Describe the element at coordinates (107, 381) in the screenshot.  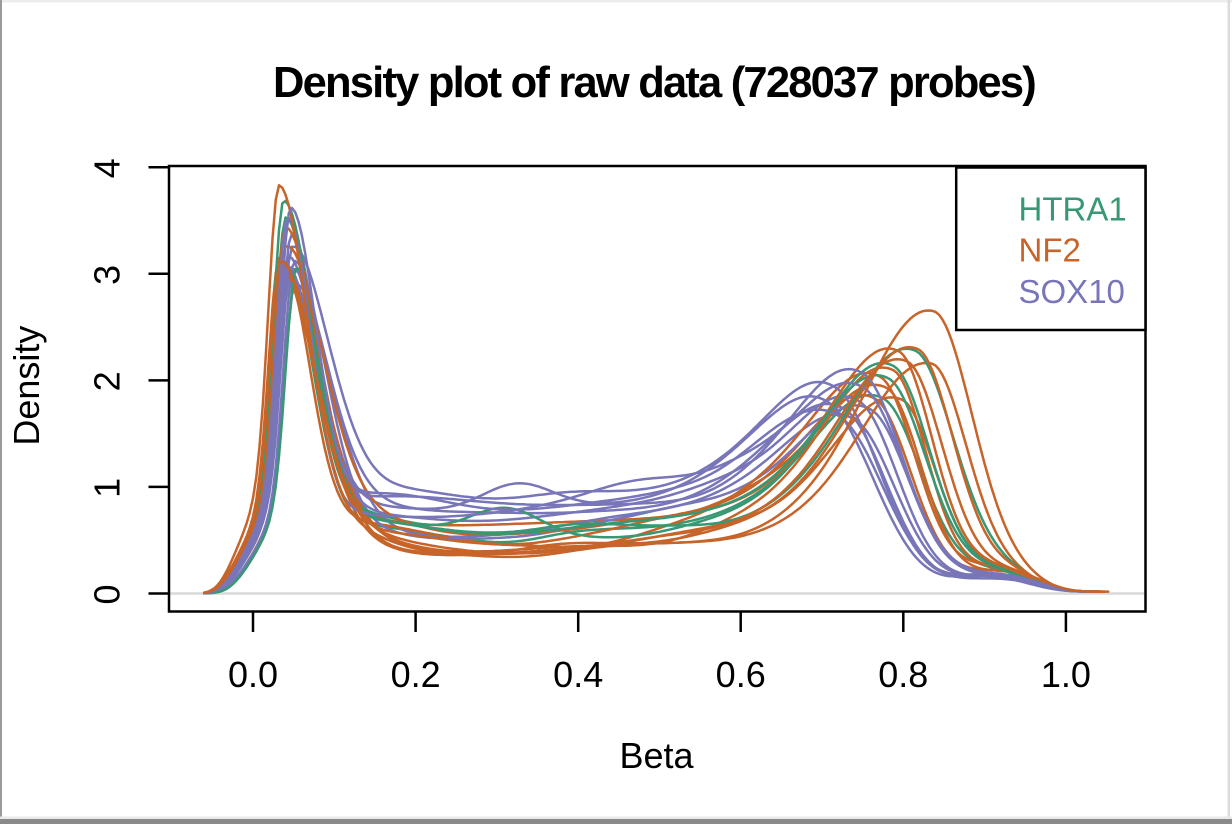
I see `svg-text: 2` at that location.